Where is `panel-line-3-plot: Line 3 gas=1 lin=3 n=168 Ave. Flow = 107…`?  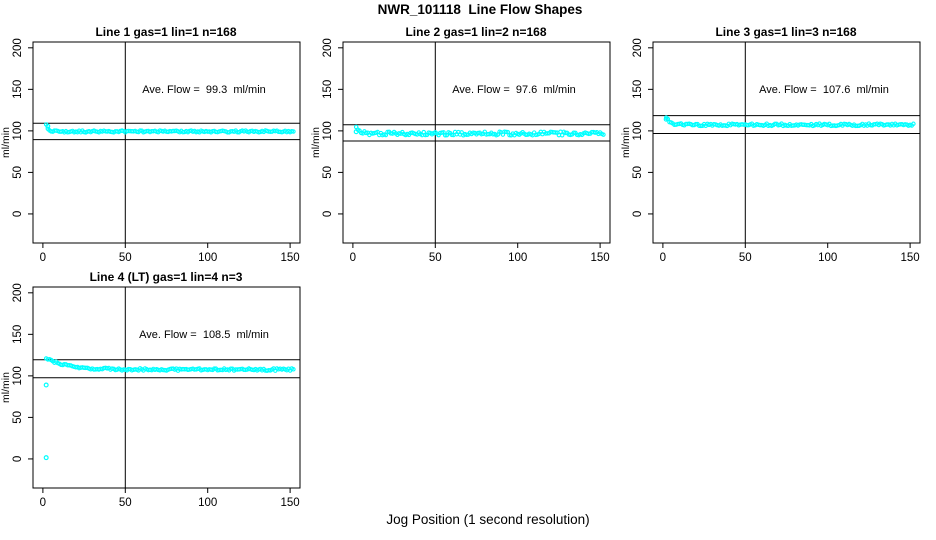
panel-line-3-plot: Line 3 gas=1 lin=3 n=168 Ave. Flow = 107… is located at coordinates (770, 144).